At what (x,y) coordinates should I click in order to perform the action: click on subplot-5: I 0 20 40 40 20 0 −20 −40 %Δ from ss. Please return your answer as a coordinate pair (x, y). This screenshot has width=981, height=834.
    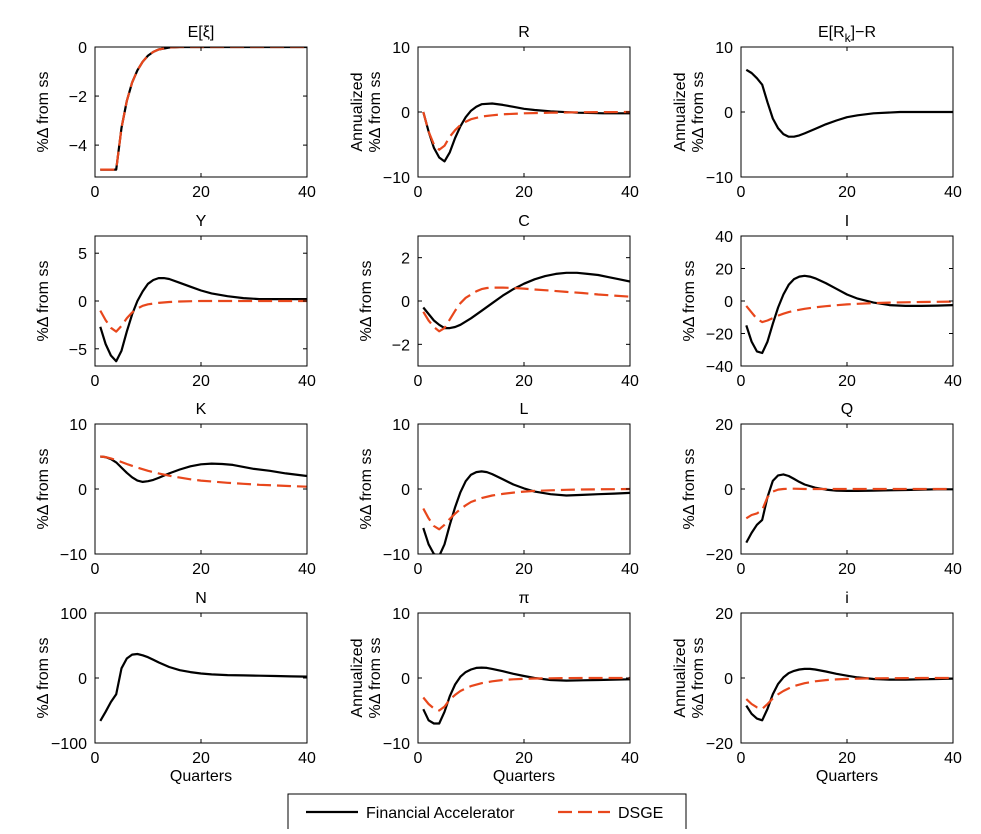
    Looking at the image, I should click on (821, 301).